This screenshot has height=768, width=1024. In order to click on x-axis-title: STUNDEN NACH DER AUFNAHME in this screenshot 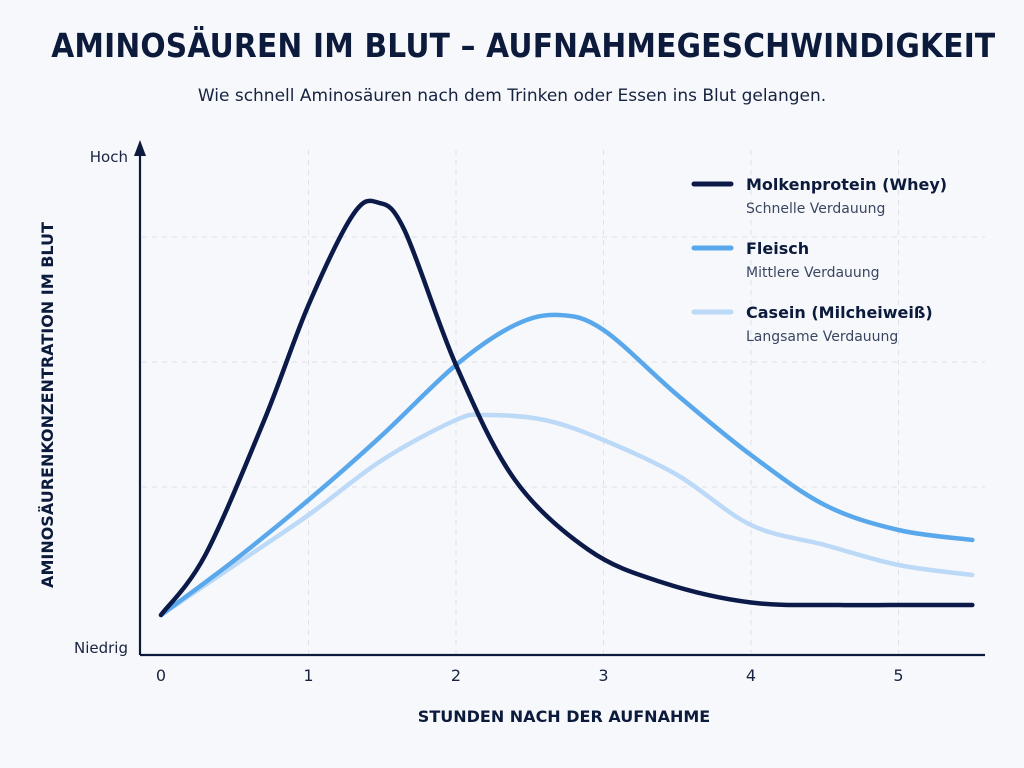, I will do `click(564, 716)`.